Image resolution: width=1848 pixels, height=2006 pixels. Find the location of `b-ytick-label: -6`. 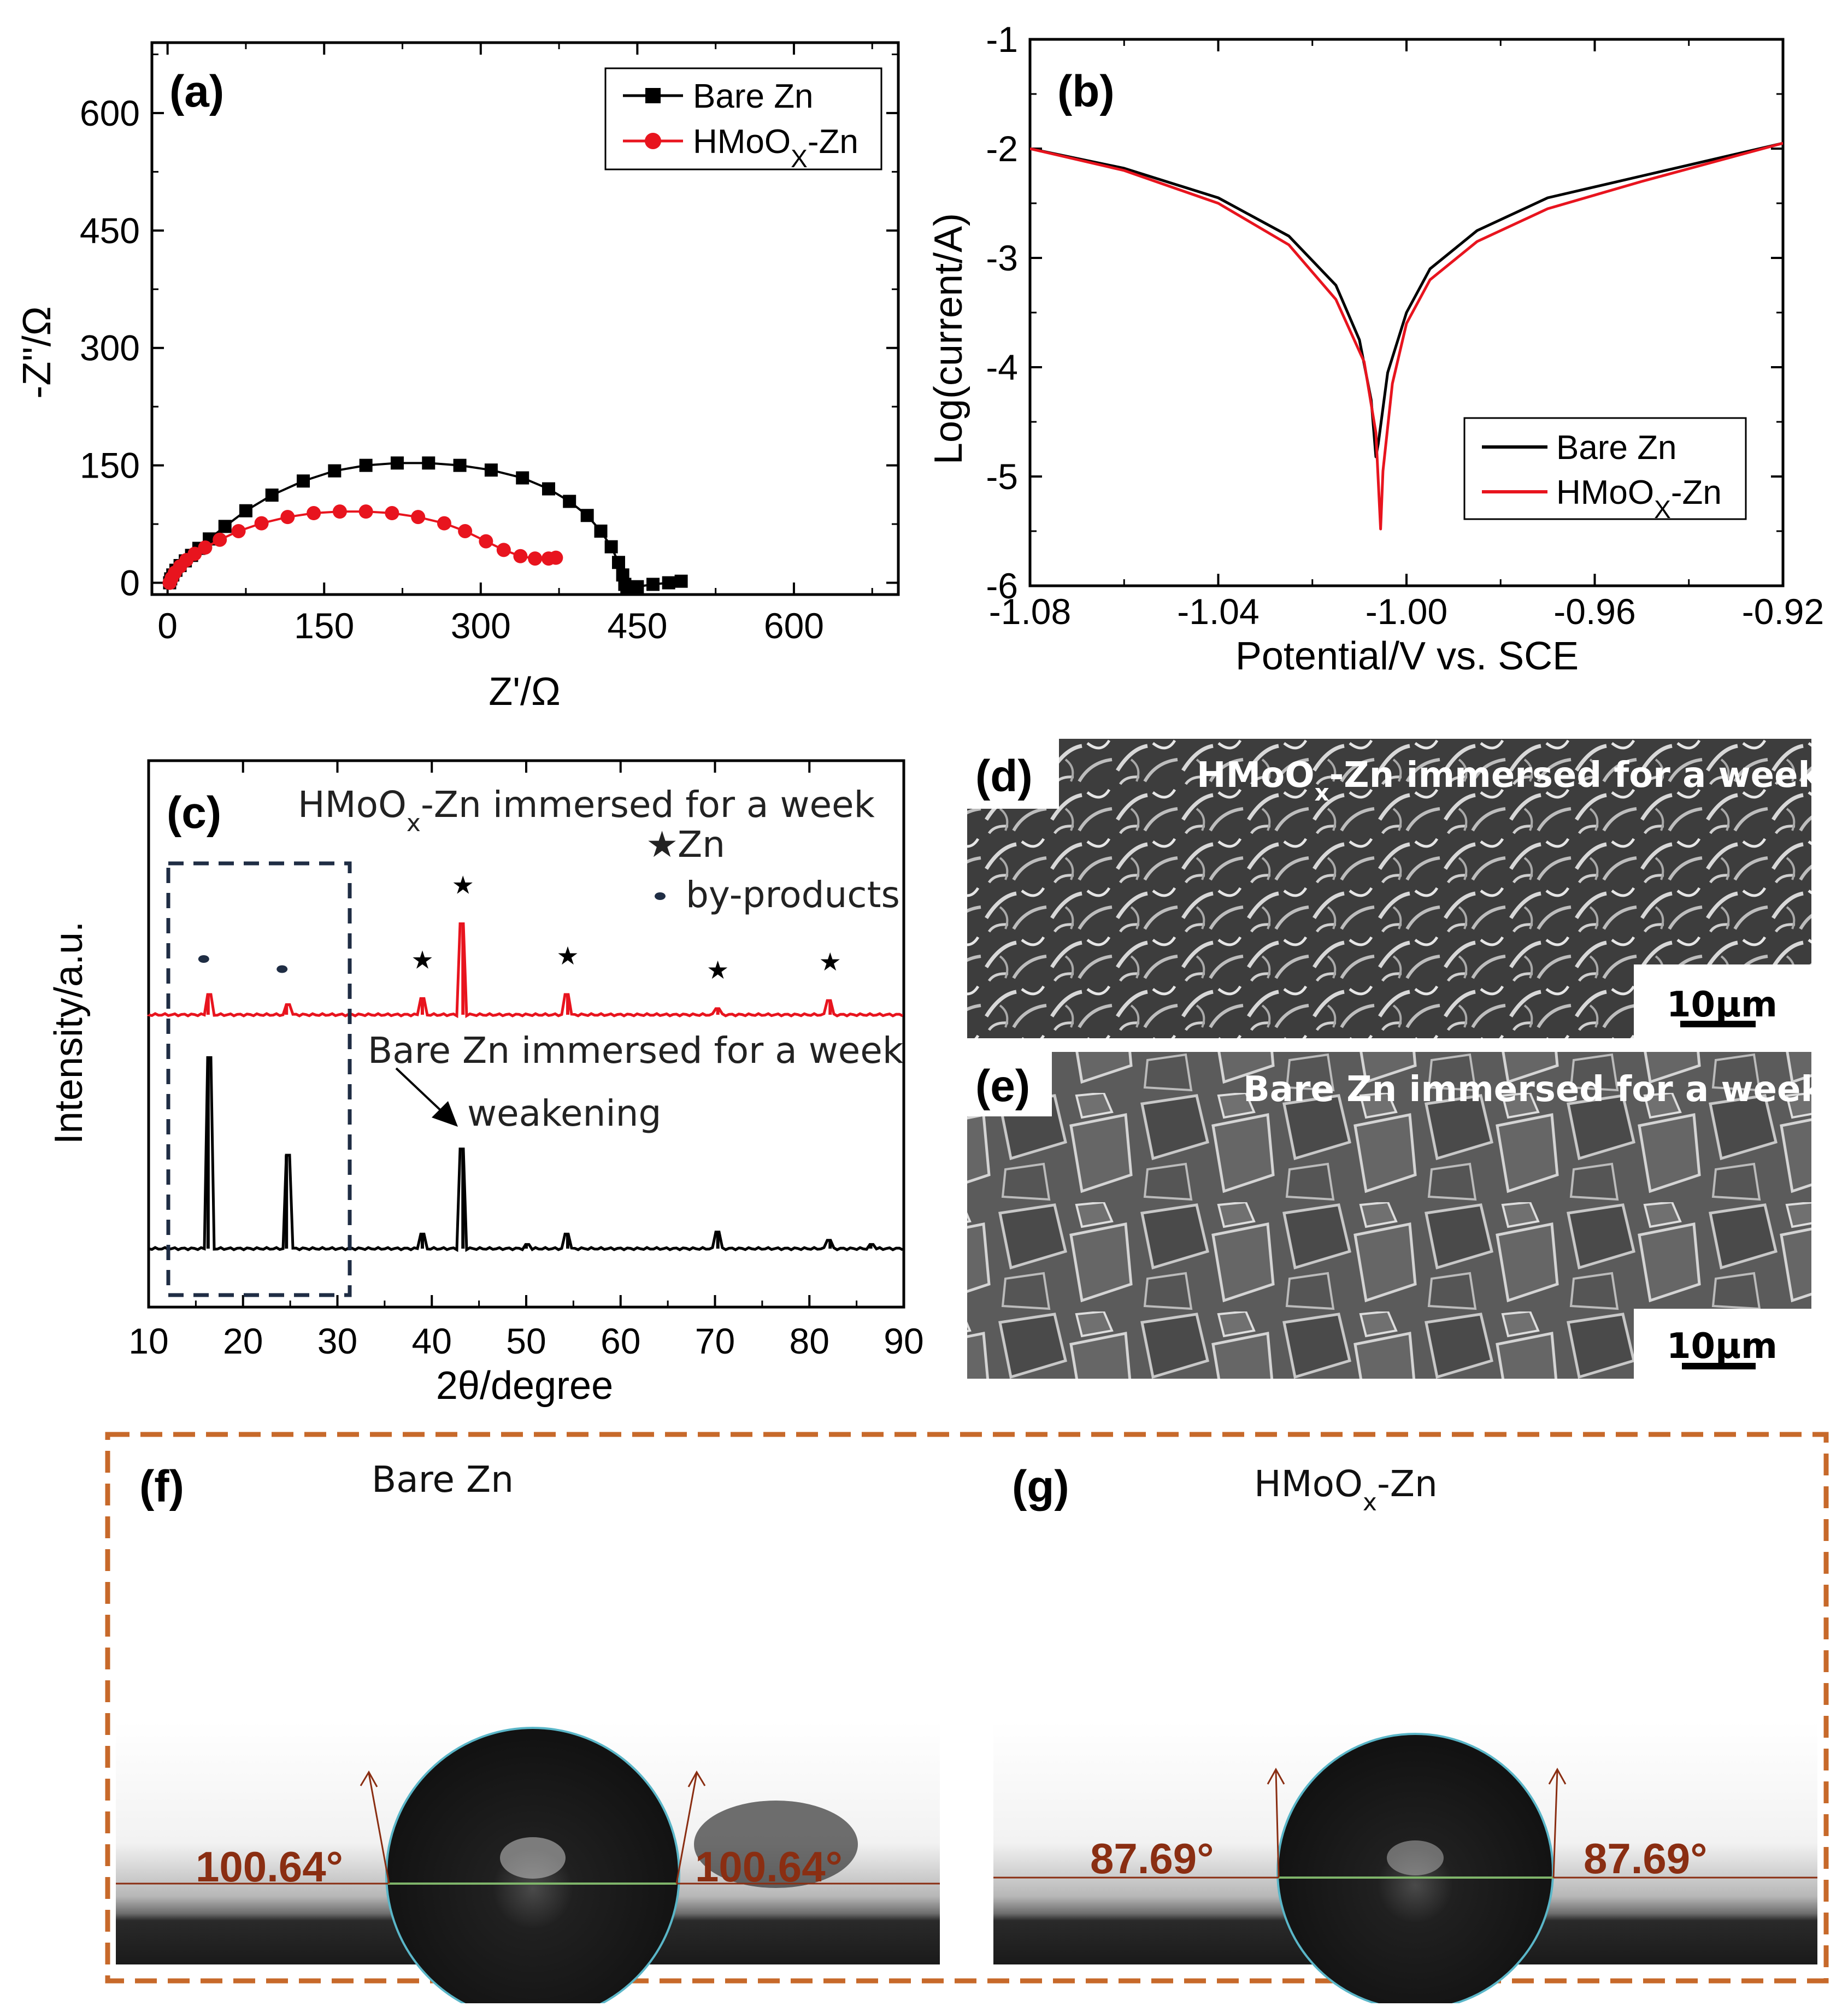

b-ytick-label: -6 is located at coordinates (1002, 586).